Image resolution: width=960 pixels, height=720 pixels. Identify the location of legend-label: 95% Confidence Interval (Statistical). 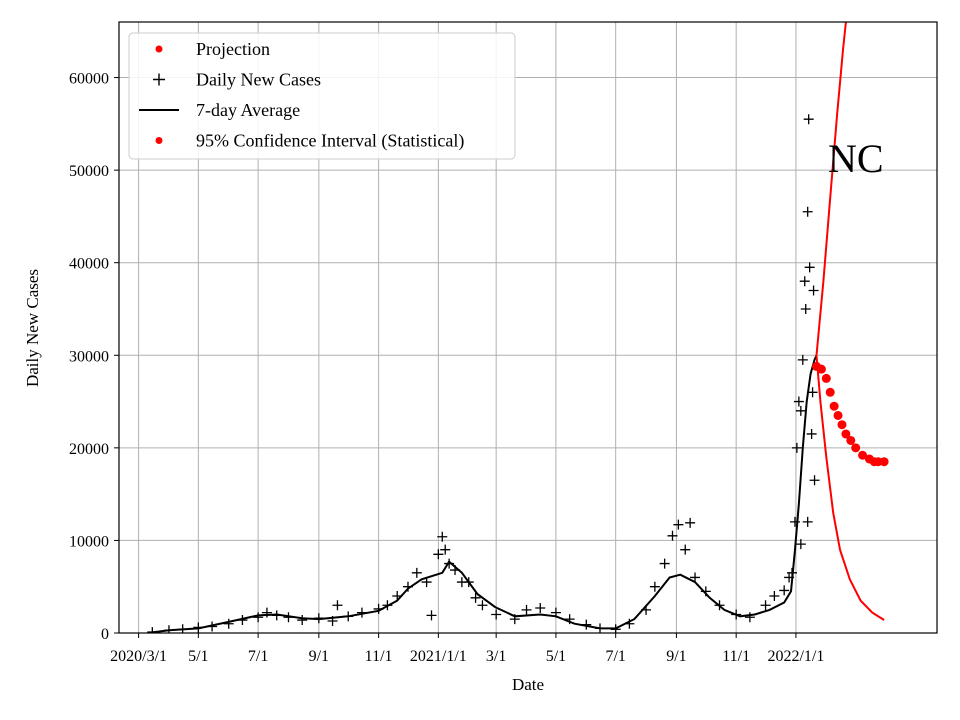
(330, 141).